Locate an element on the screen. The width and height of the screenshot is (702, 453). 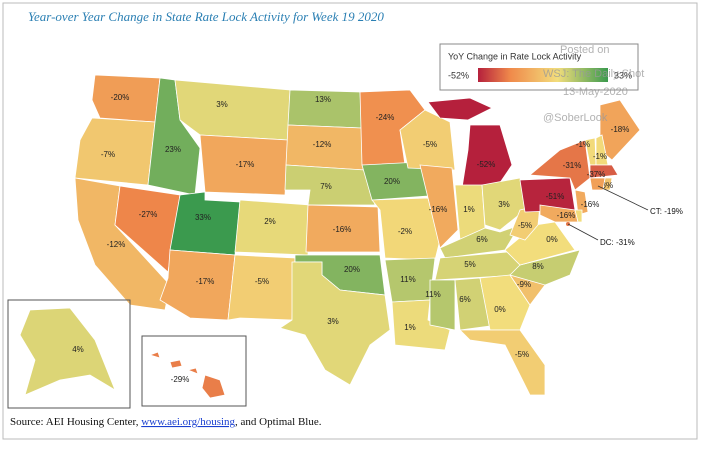
hawaii-inset is located at coordinates (194, 371).